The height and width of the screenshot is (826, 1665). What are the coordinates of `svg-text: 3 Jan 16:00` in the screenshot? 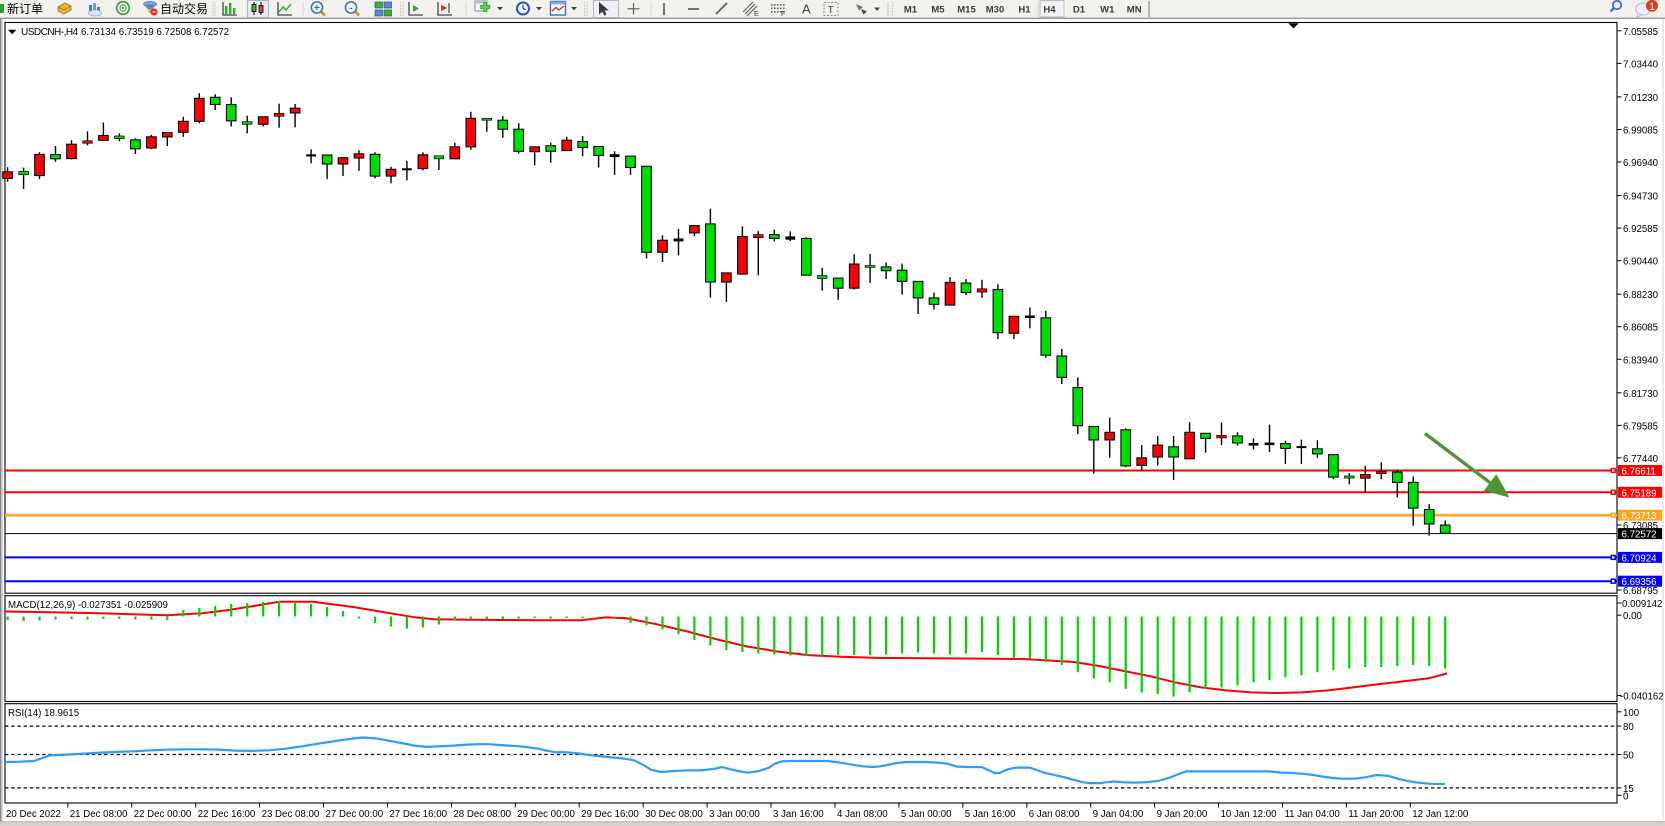 It's located at (798, 814).